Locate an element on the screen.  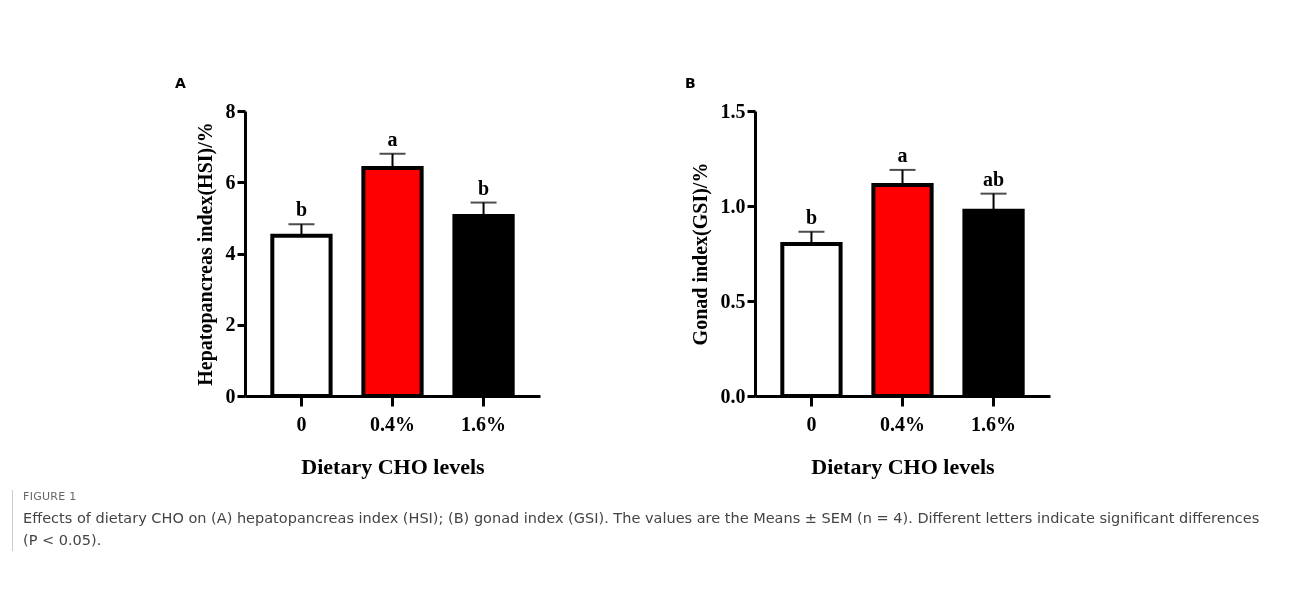
chart-title: B is located at coordinates (690, 83).